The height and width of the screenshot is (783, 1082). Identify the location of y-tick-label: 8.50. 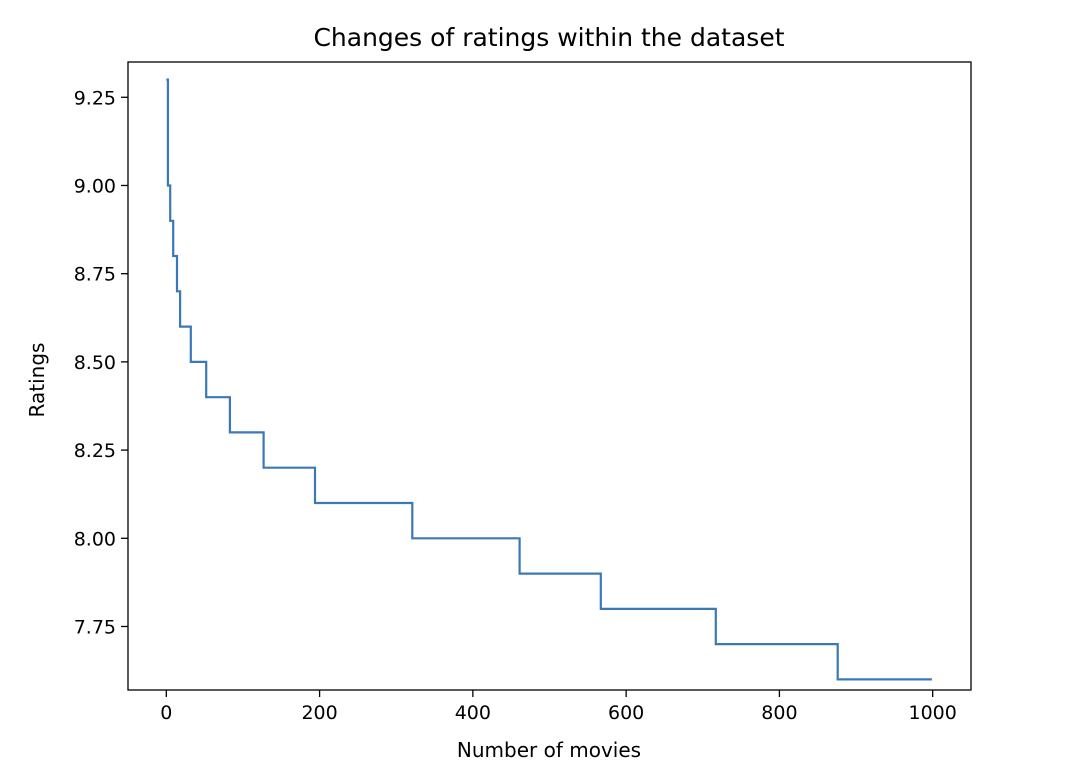
(95, 363).